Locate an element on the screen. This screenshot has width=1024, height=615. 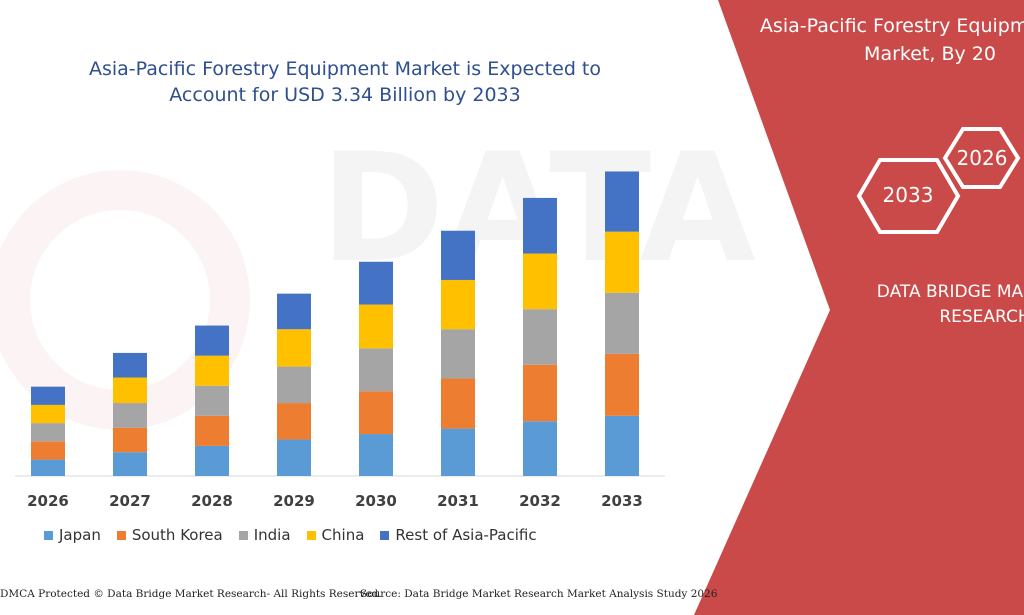
hexagon-2033 is located at coordinates (908, 196).